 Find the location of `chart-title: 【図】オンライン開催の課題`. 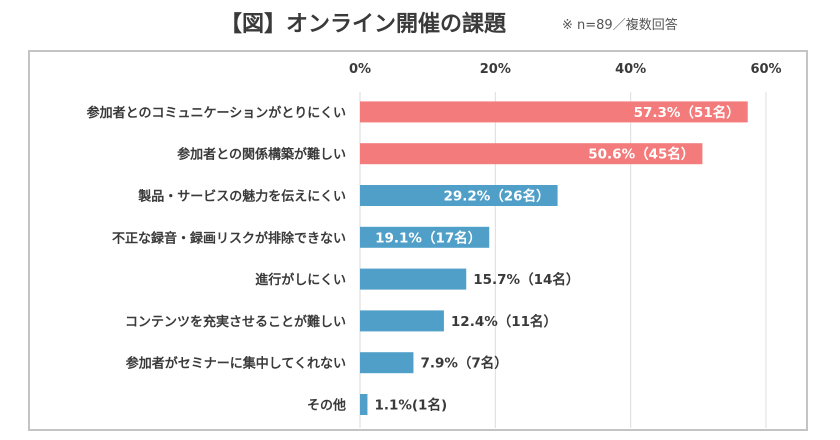

chart-title: 【図】オンライン開催の課題 is located at coordinates (363, 24).